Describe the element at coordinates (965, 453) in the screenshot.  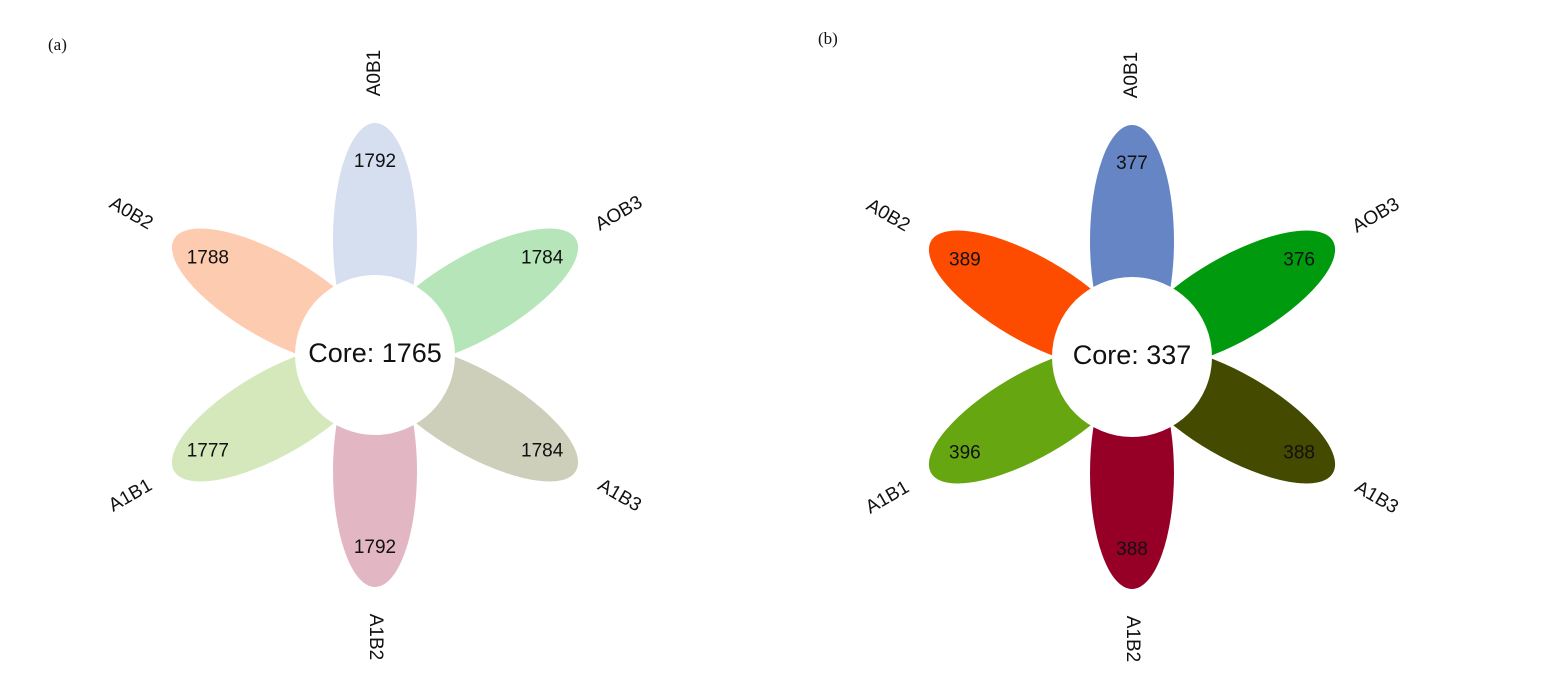
I see `petal-value: 396` at that location.